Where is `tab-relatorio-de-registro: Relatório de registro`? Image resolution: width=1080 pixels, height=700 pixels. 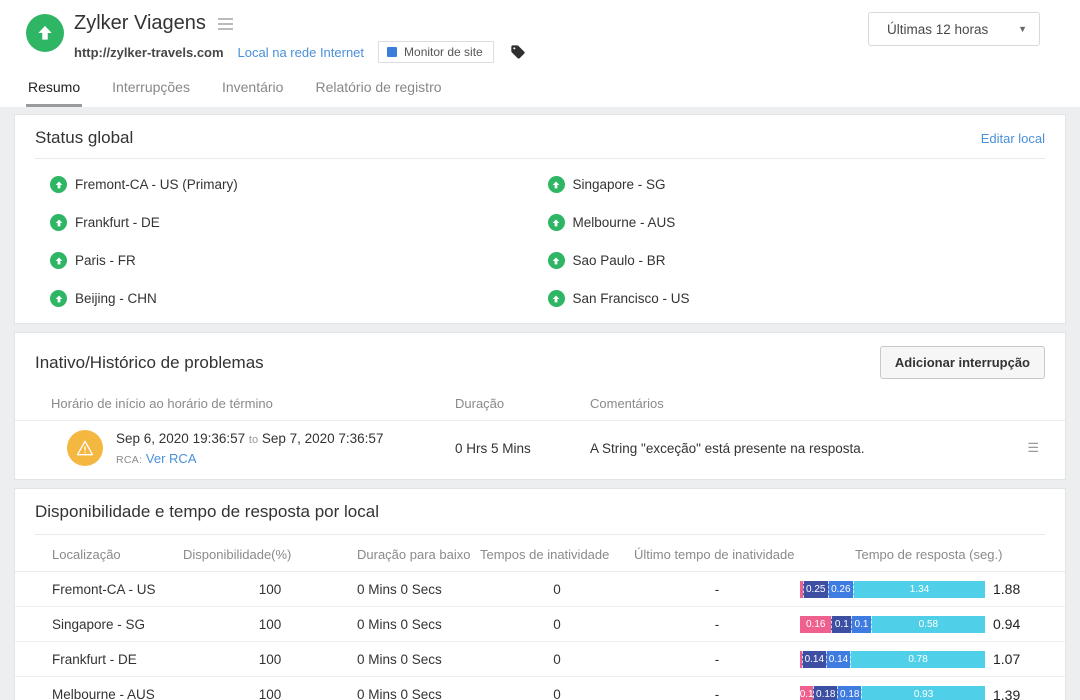 tab-relatorio-de-registro: Relatório de registro is located at coordinates (378, 87).